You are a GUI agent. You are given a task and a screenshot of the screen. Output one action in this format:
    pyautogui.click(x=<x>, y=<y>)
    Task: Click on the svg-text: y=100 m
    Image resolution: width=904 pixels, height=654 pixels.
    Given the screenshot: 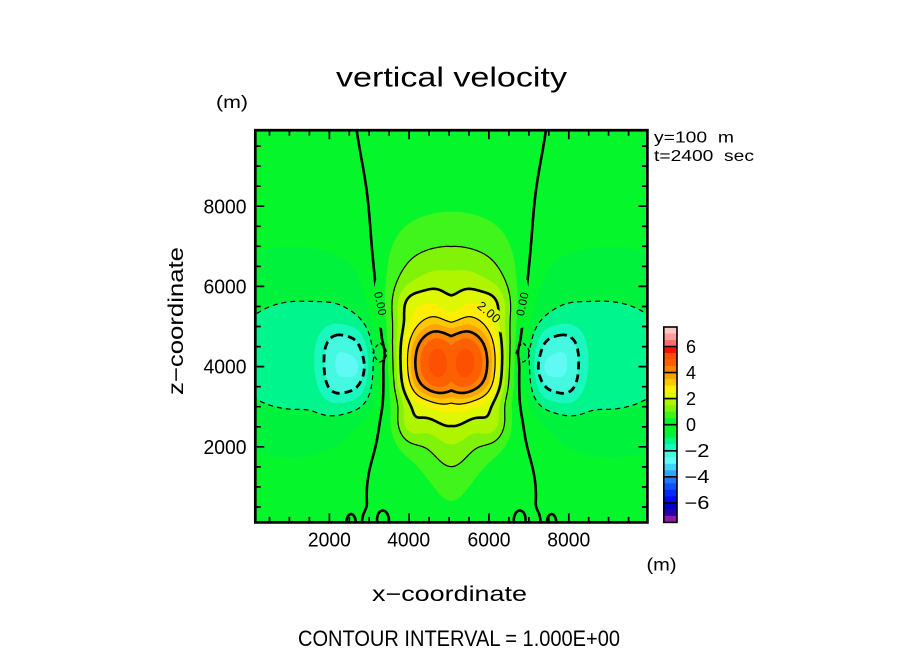 What is the action you would take?
    pyautogui.click(x=694, y=138)
    